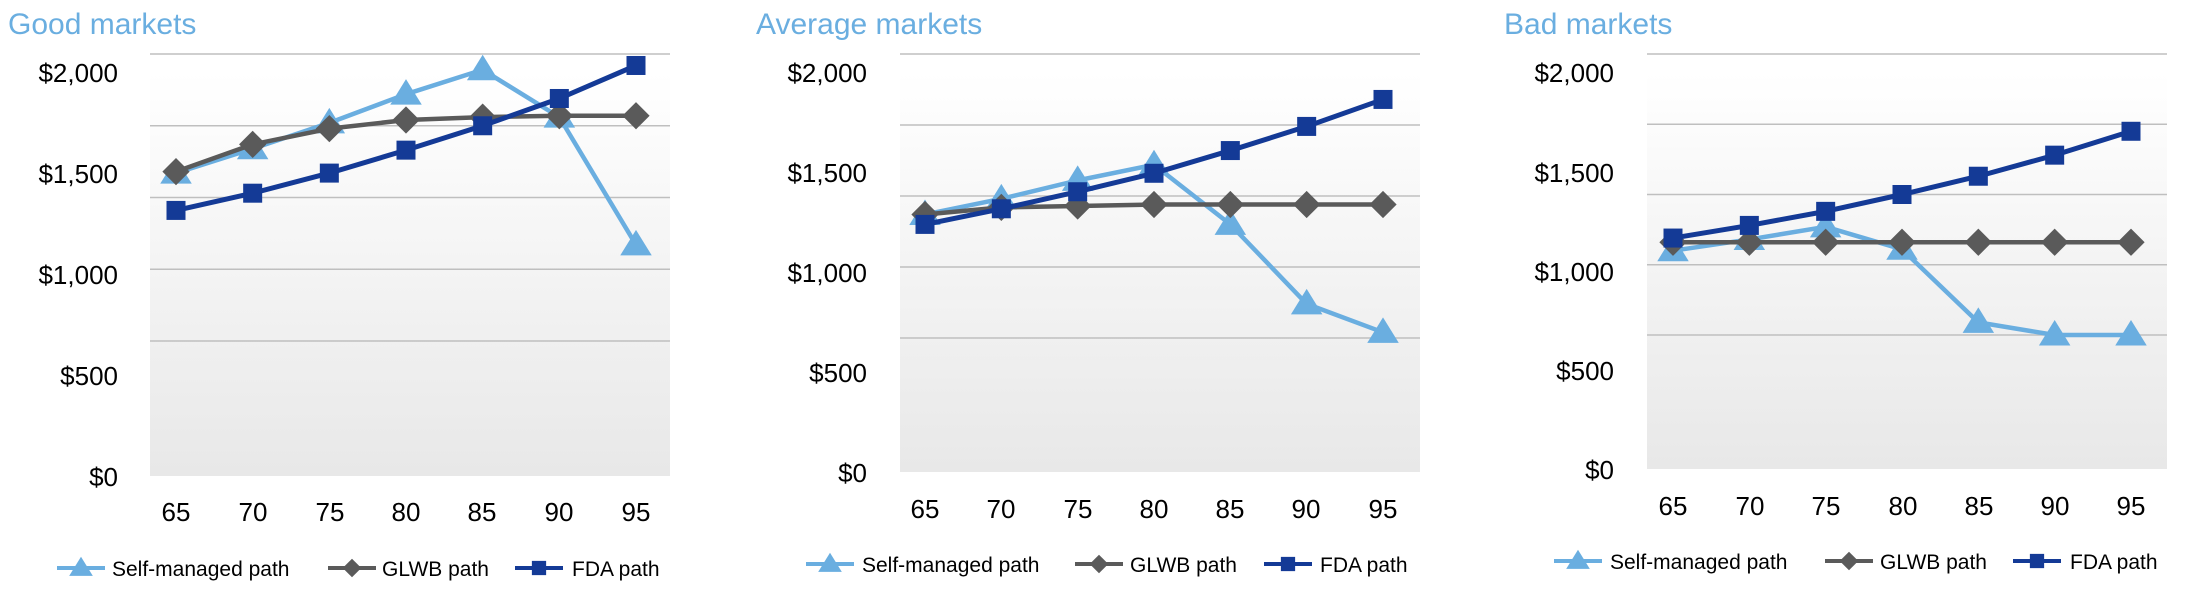 The image size is (2186, 603). Describe the element at coordinates (102, 24) in the screenshot. I see `chart-title: Good markets` at that location.